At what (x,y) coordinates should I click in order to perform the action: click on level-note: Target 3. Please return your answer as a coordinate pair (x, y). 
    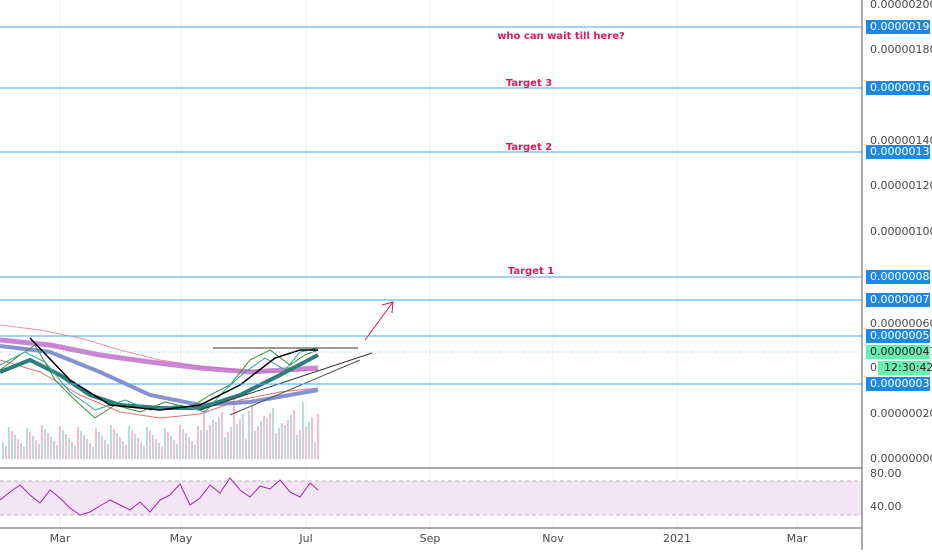
    Looking at the image, I should click on (529, 83).